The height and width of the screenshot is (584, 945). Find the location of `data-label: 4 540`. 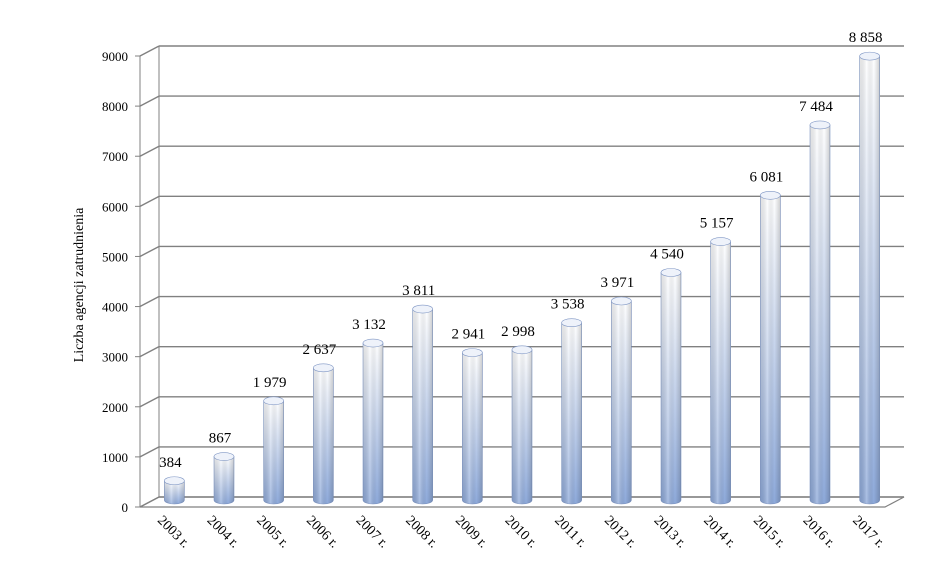

data-label: 4 540 is located at coordinates (667, 254).